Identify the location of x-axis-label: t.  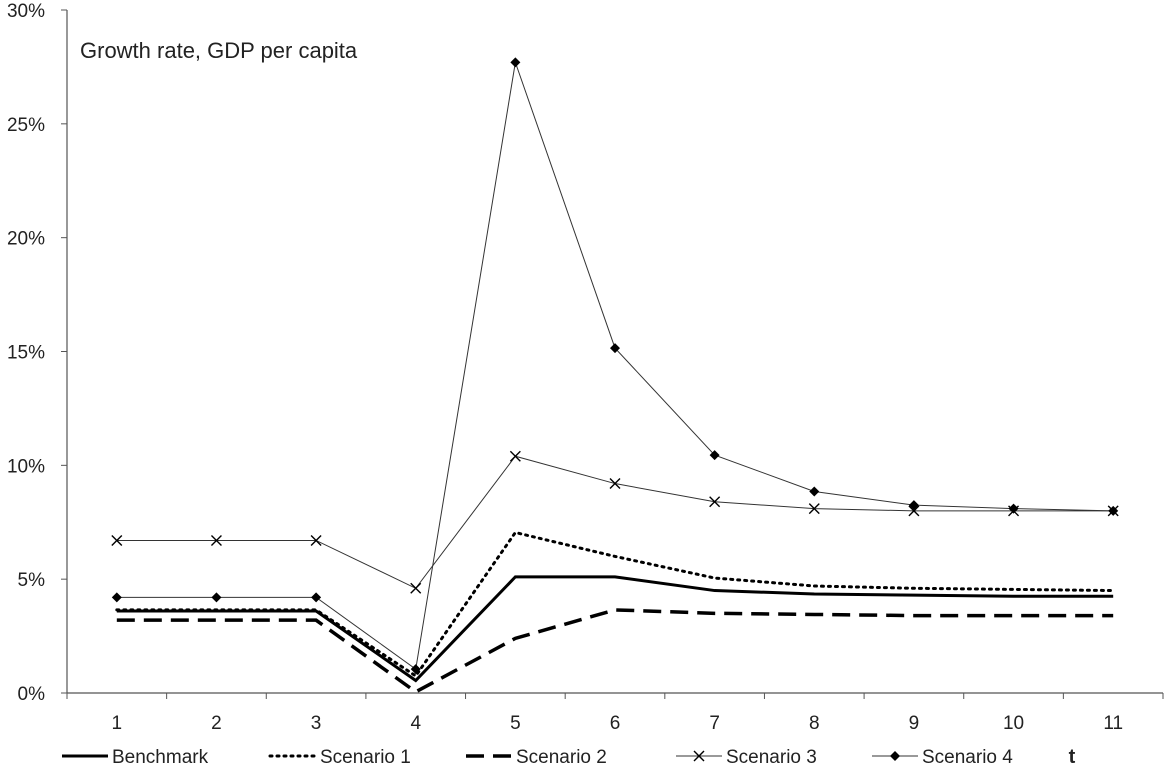
(1072, 757).